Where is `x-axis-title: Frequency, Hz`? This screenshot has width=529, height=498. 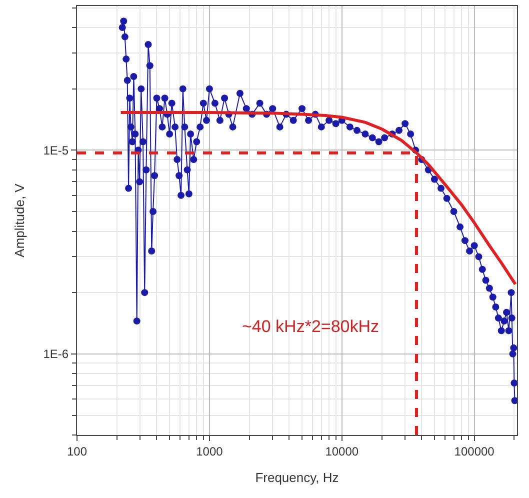
x-axis-title: Frequency, Hz is located at coordinates (297, 477).